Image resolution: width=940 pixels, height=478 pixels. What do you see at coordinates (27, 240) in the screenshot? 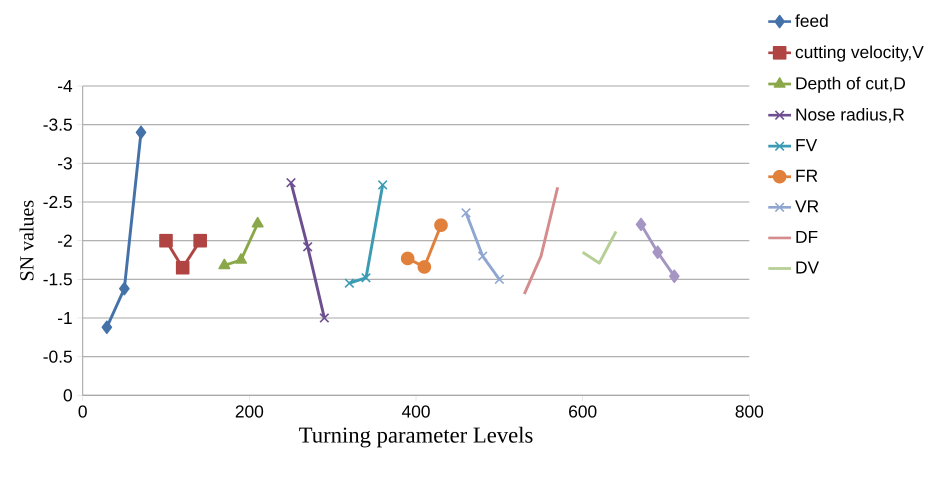
I see `y-axis-title: SN values` at bounding box center [27, 240].